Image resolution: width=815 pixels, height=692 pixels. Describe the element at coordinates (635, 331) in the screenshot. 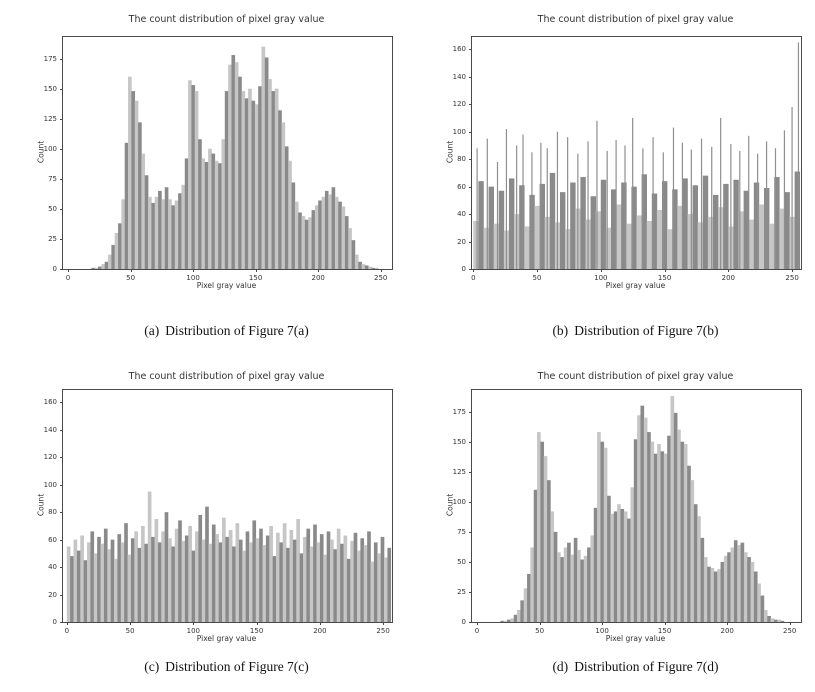

I see `caption-b: (b) Distribution of Figure 7(b)` at that location.